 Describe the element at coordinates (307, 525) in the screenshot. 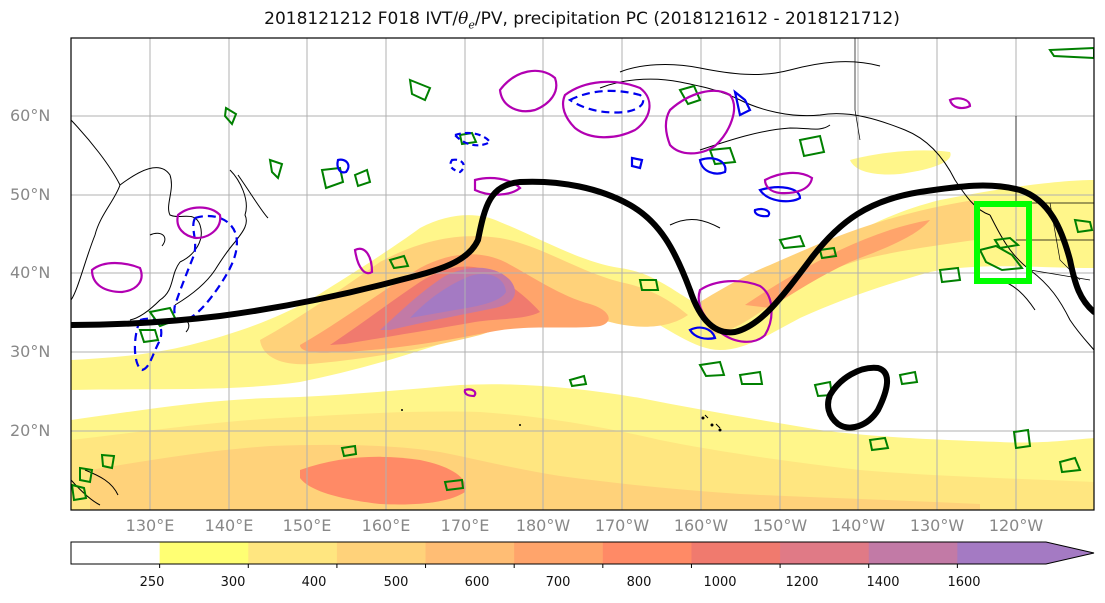

I see `lon-label-150e: 150°E` at that location.